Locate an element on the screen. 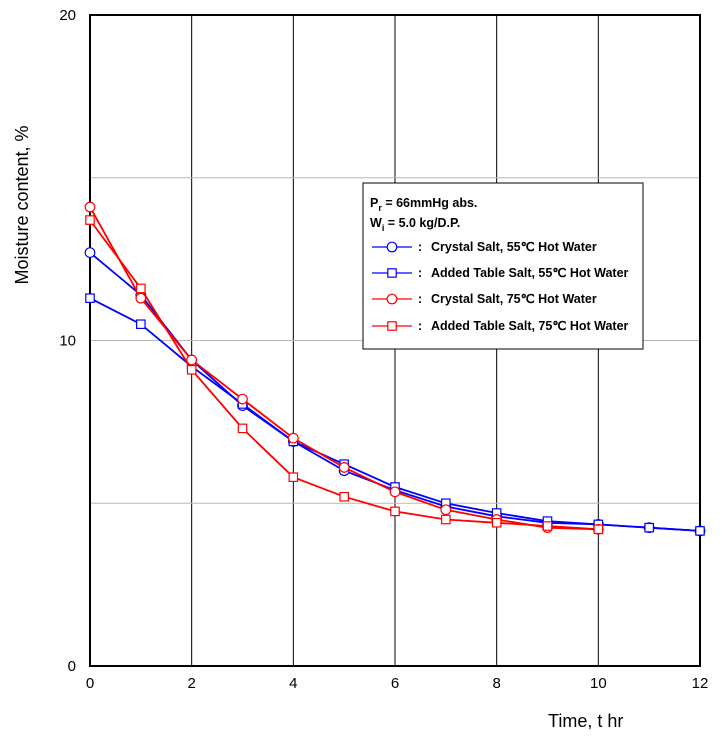 This screenshot has width=722, height=747. condition-pressure: Pr = 66mmHg abs. is located at coordinates (423, 204).